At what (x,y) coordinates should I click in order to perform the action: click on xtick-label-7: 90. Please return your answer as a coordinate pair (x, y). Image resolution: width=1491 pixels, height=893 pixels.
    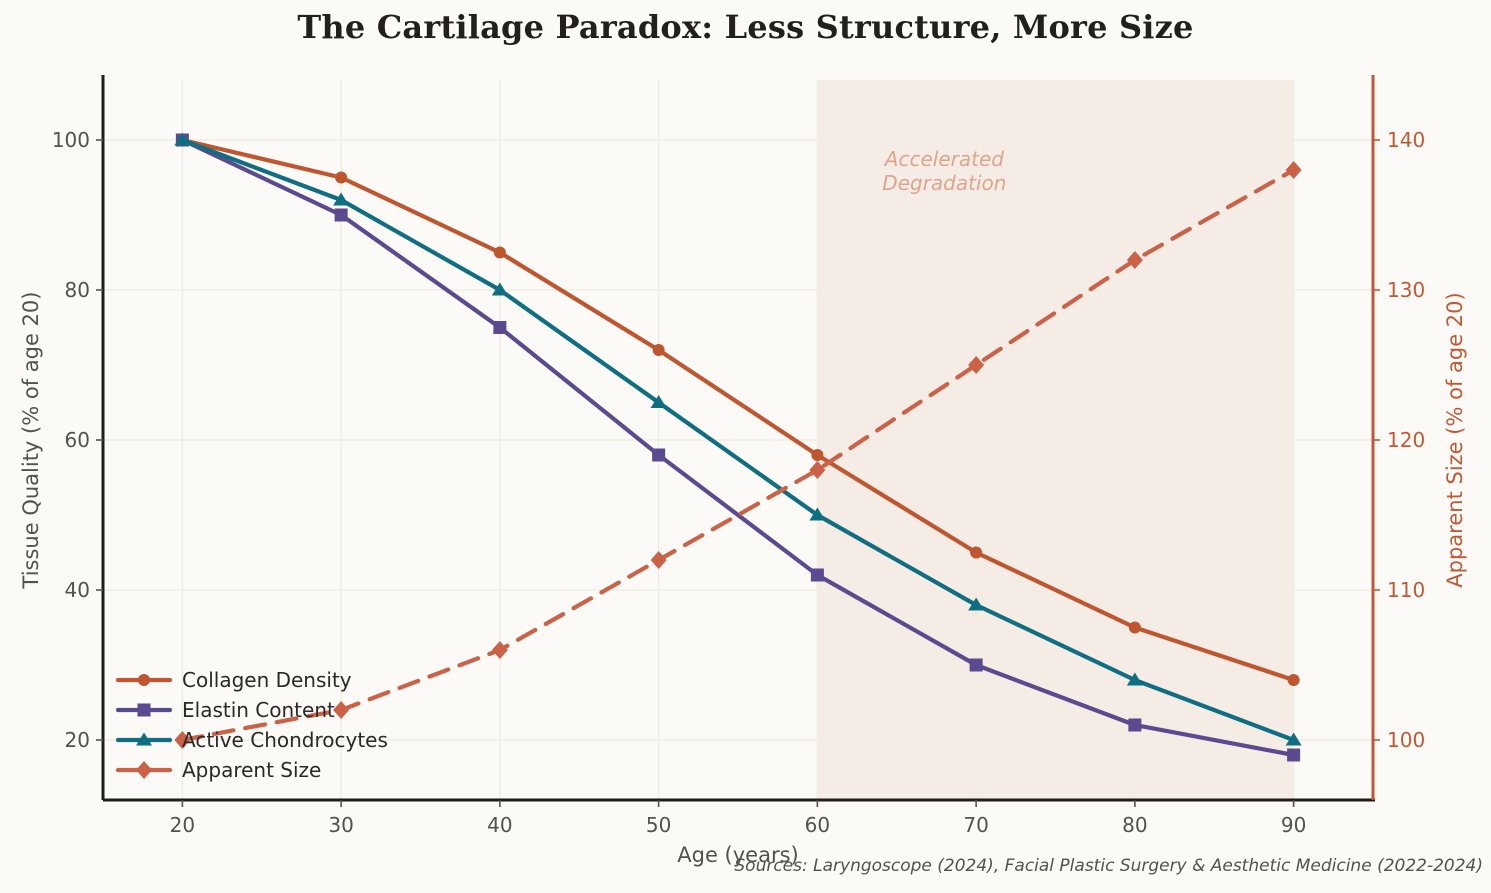
    Looking at the image, I should click on (1293, 825).